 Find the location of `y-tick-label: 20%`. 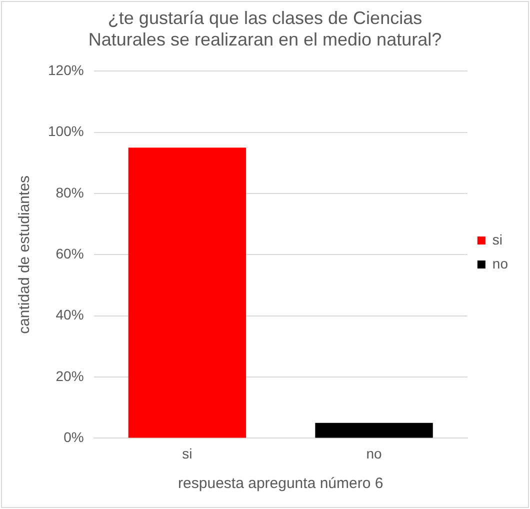

y-tick-label: 20% is located at coordinates (70, 376).